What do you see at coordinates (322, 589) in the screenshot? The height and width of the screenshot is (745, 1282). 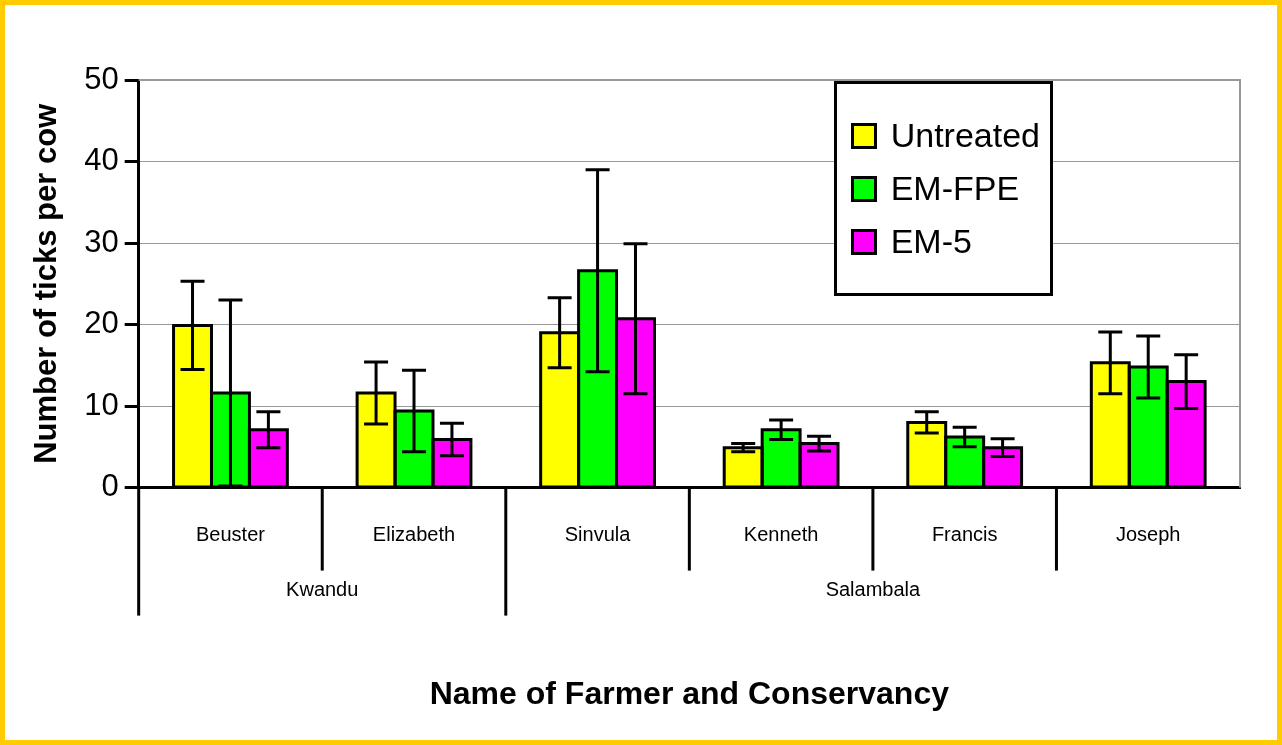 I see `text: Kwandu` at bounding box center [322, 589].